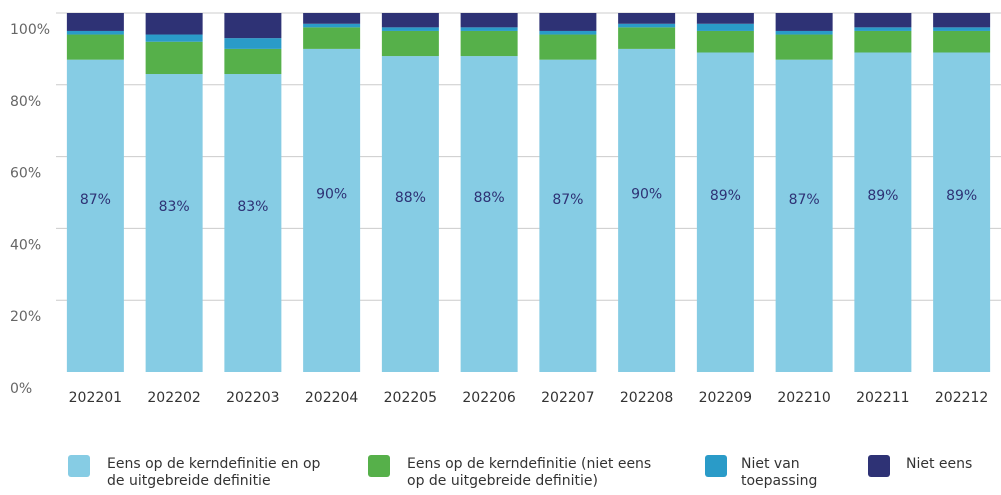  Describe the element at coordinates (803, 398) in the screenshot. I see `x-tick-label: 202210` at that location.